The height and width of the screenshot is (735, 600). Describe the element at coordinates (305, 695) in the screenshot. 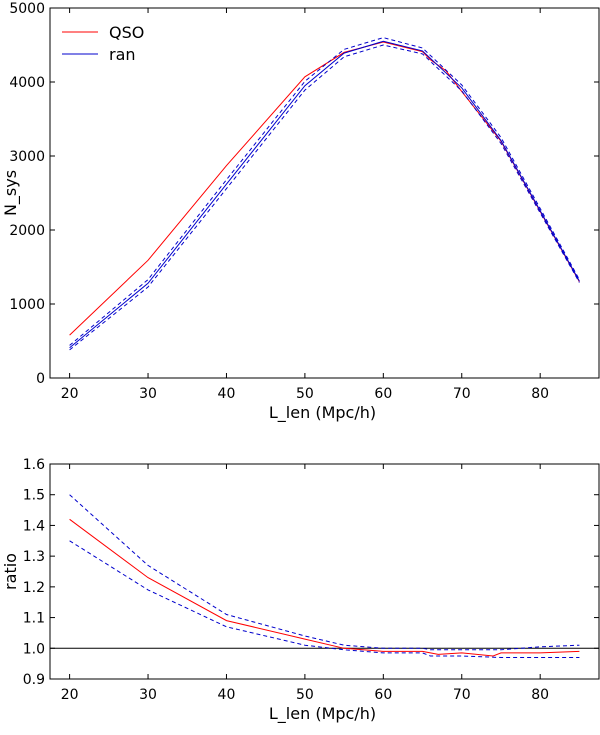

I see `ratio-x-tick-label: 50` at that location.